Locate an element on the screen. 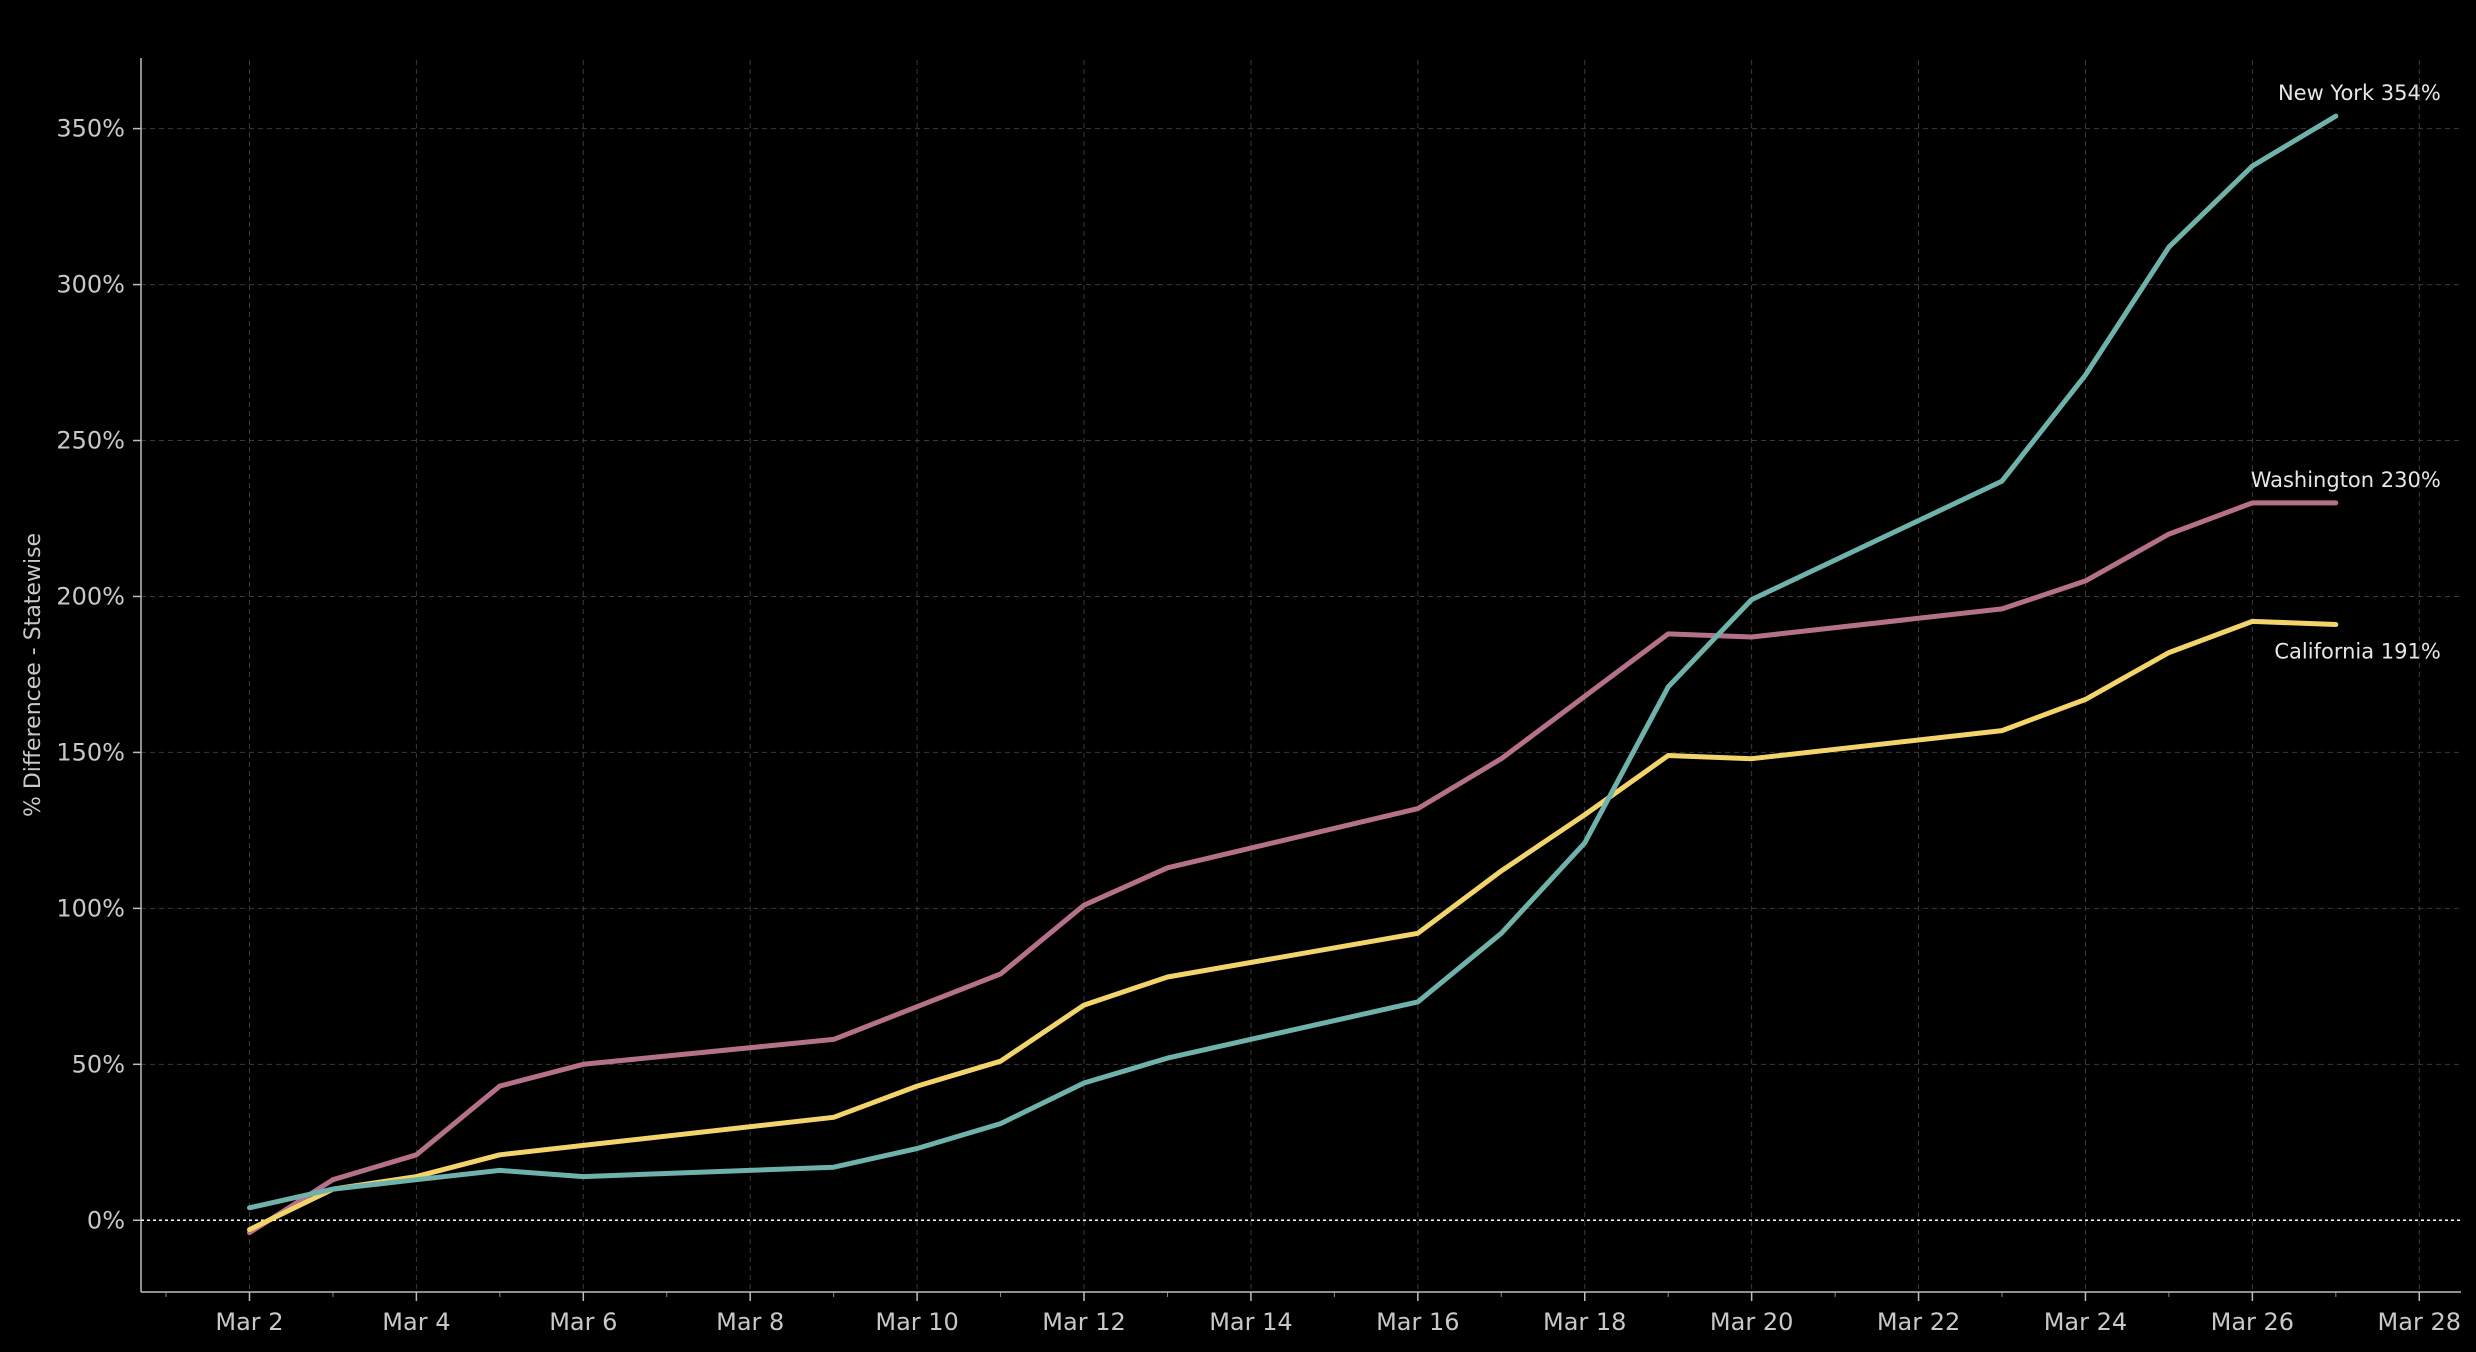 The image size is (2476, 1352). y-tick-label: 350% is located at coordinates (90, 129).